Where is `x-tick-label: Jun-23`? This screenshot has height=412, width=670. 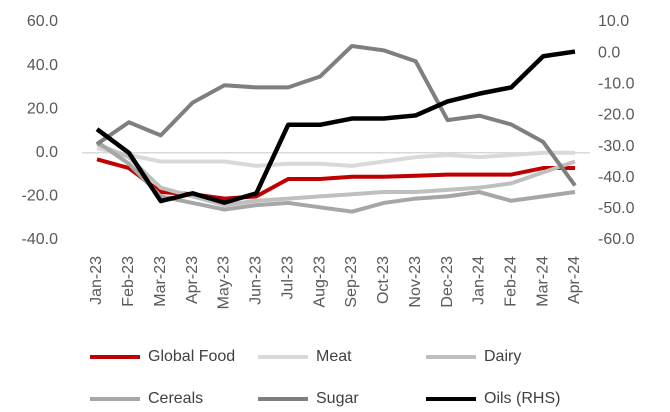 x-tick-label: Jun-23 is located at coordinates (256, 280).